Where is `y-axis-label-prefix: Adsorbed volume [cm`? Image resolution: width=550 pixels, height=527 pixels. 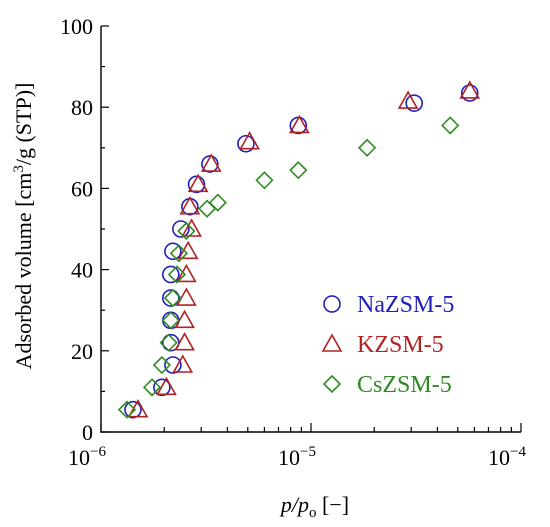 y-axis-label-prefix: Adsorbed volume [cm is located at coordinates (23, 271).